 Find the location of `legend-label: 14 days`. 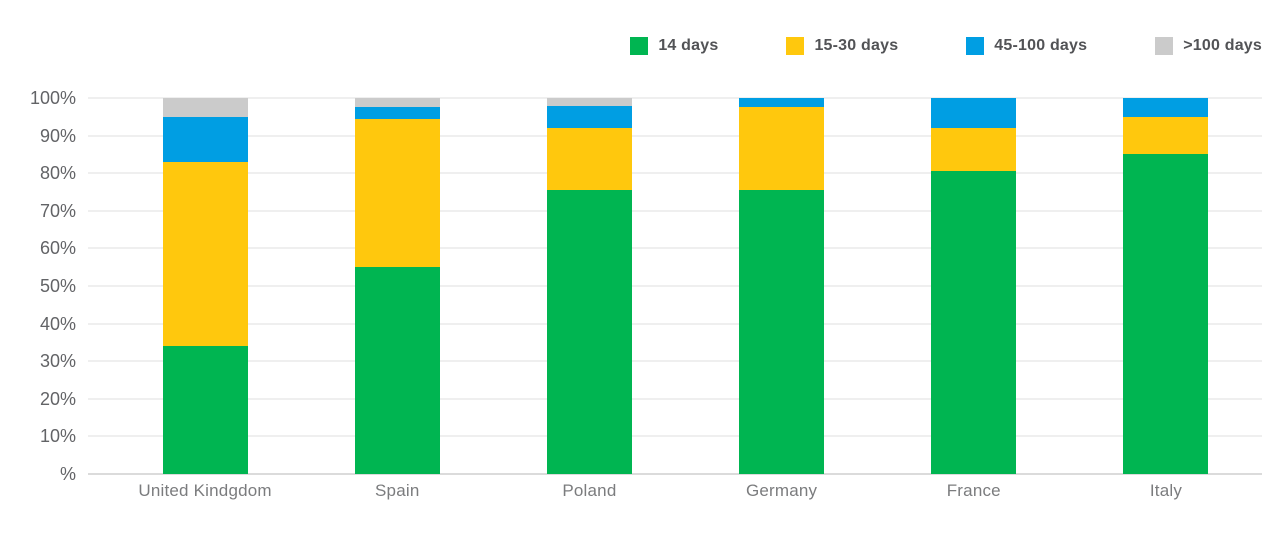

legend-label: 14 days is located at coordinates (688, 45).